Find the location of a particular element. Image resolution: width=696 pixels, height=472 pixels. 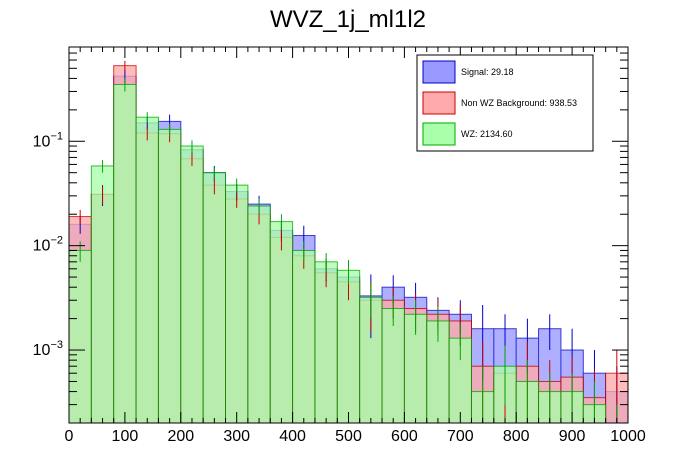

x-tick-label: 0 is located at coordinates (69, 436).